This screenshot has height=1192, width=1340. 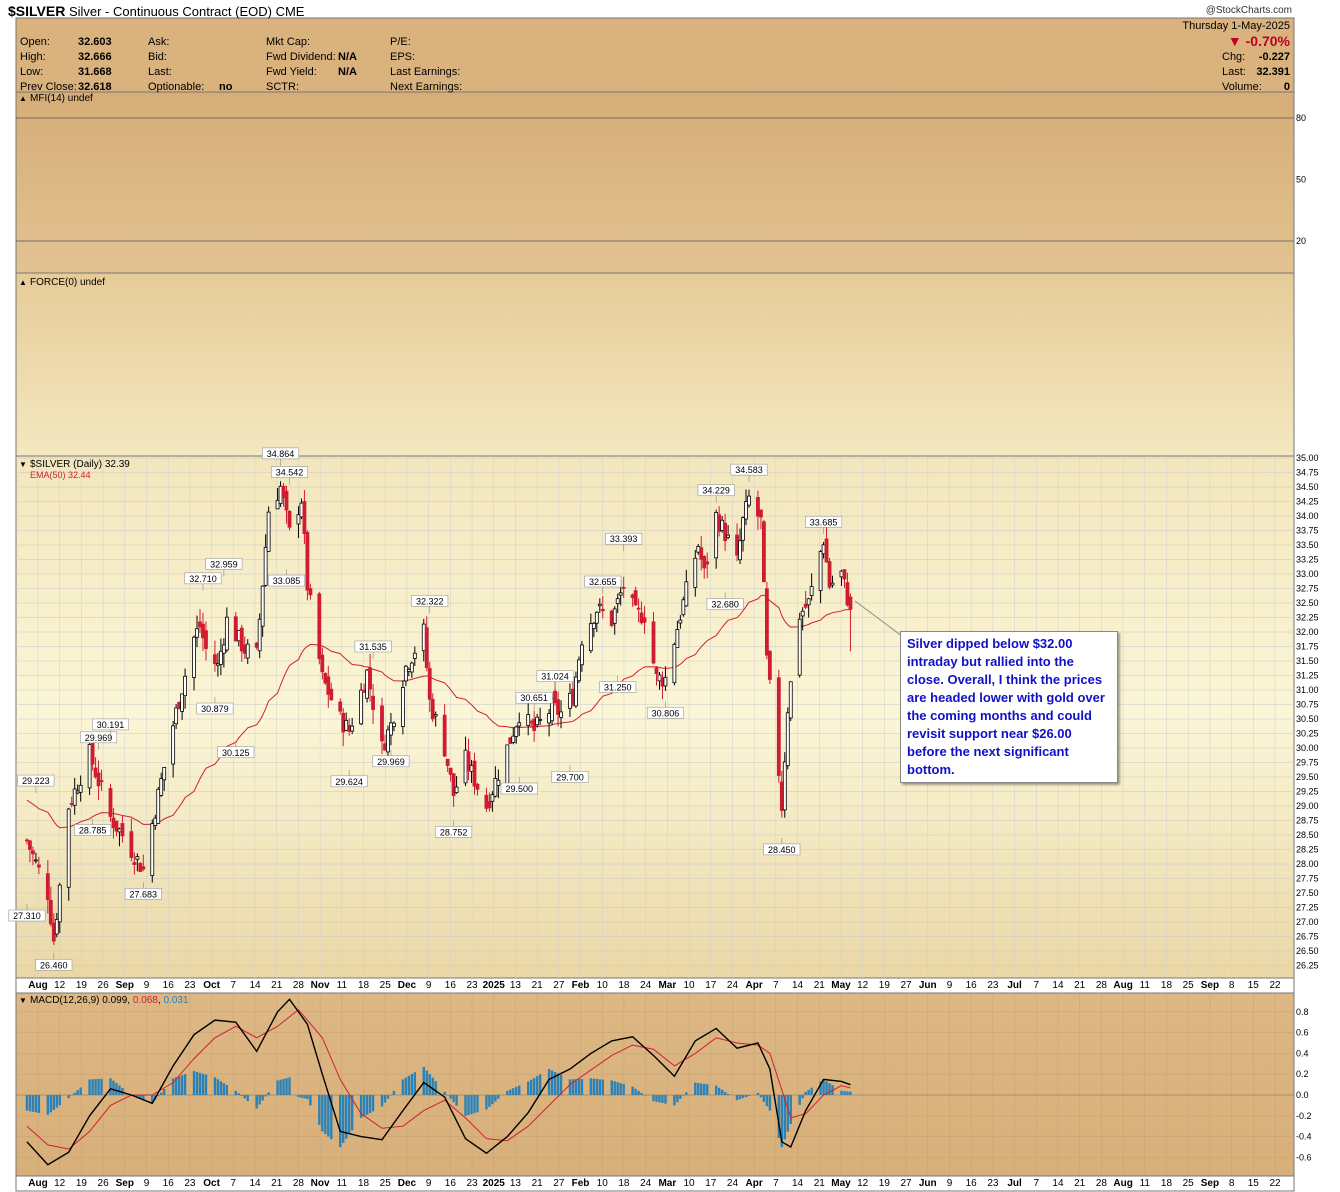 I want to click on mfi-collapse-icon: ▲, so click(x=23, y=98).